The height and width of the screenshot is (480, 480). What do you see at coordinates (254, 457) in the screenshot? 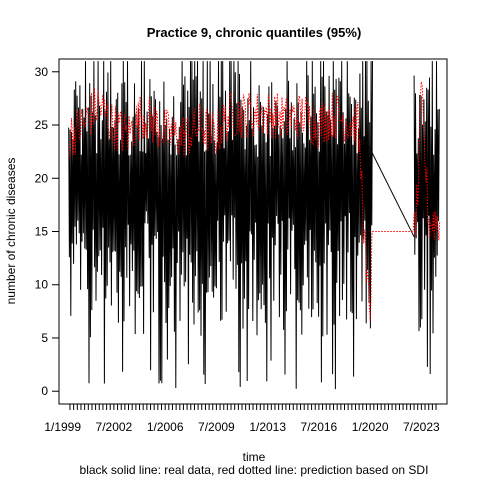
I see `x-axis-label: time` at bounding box center [254, 457].